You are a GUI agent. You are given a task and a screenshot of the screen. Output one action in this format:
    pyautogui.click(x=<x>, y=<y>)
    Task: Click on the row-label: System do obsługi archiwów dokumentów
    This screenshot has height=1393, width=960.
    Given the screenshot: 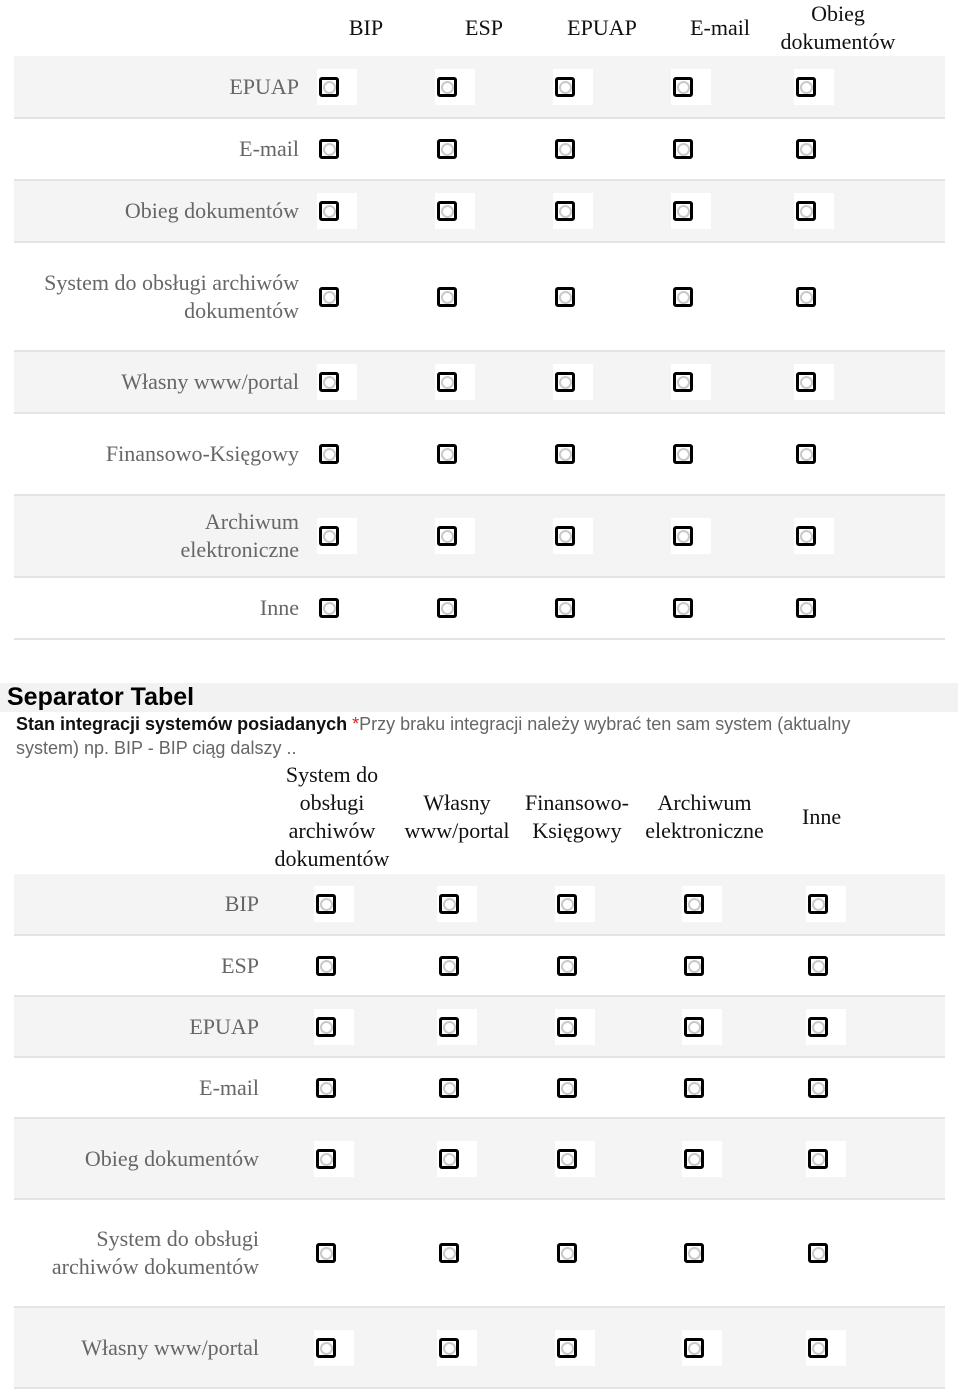 What is the action you would take?
    pyautogui.click(x=140, y=1253)
    